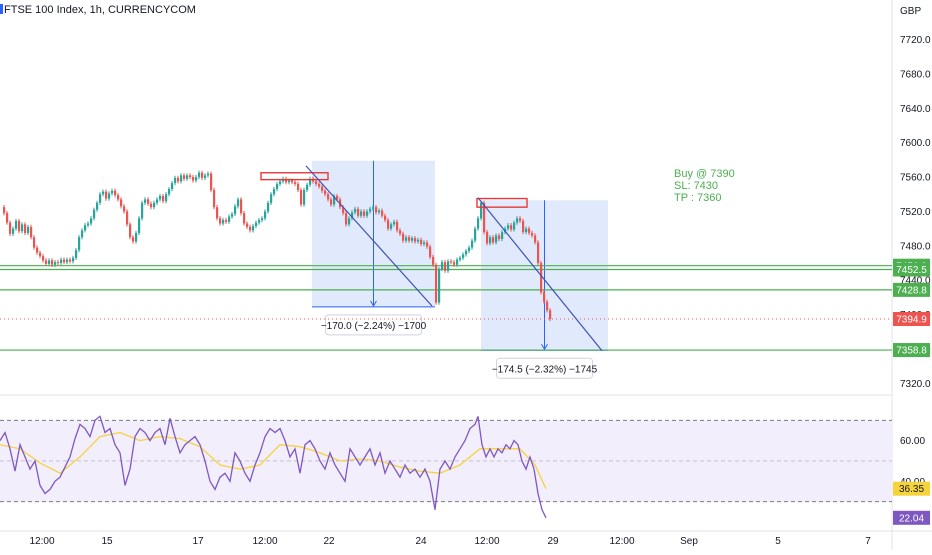 This screenshot has height=555, width=932. I want to click on price-axis-badge-label: 7428.8, so click(911, 290).